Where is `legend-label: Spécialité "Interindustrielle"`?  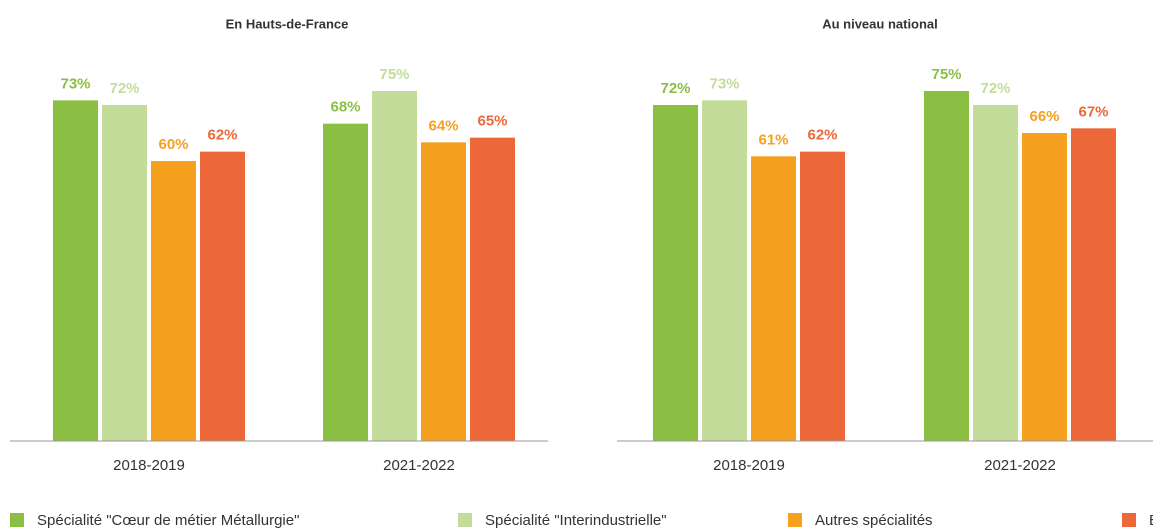
legend-label: Spécialité "Interindustrielle" is located at coordinates (576, 520).